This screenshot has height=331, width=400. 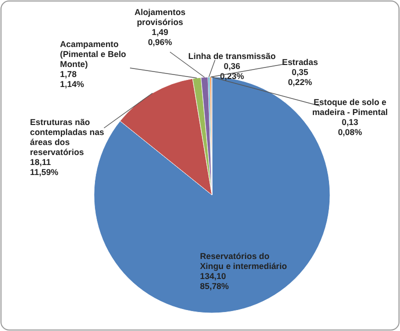 What do you see at coordinates (300, 61) in the screenshot?
I see `slice-label: Estradas` at bounding box center [300, 61].